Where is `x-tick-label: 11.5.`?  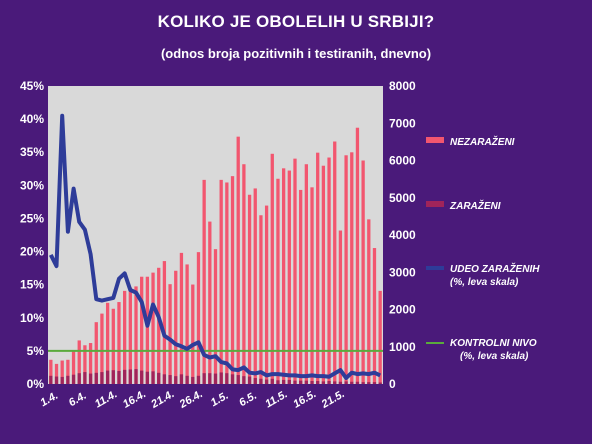 x-tick-label: 11.5. is located at coordinates (276, 399).